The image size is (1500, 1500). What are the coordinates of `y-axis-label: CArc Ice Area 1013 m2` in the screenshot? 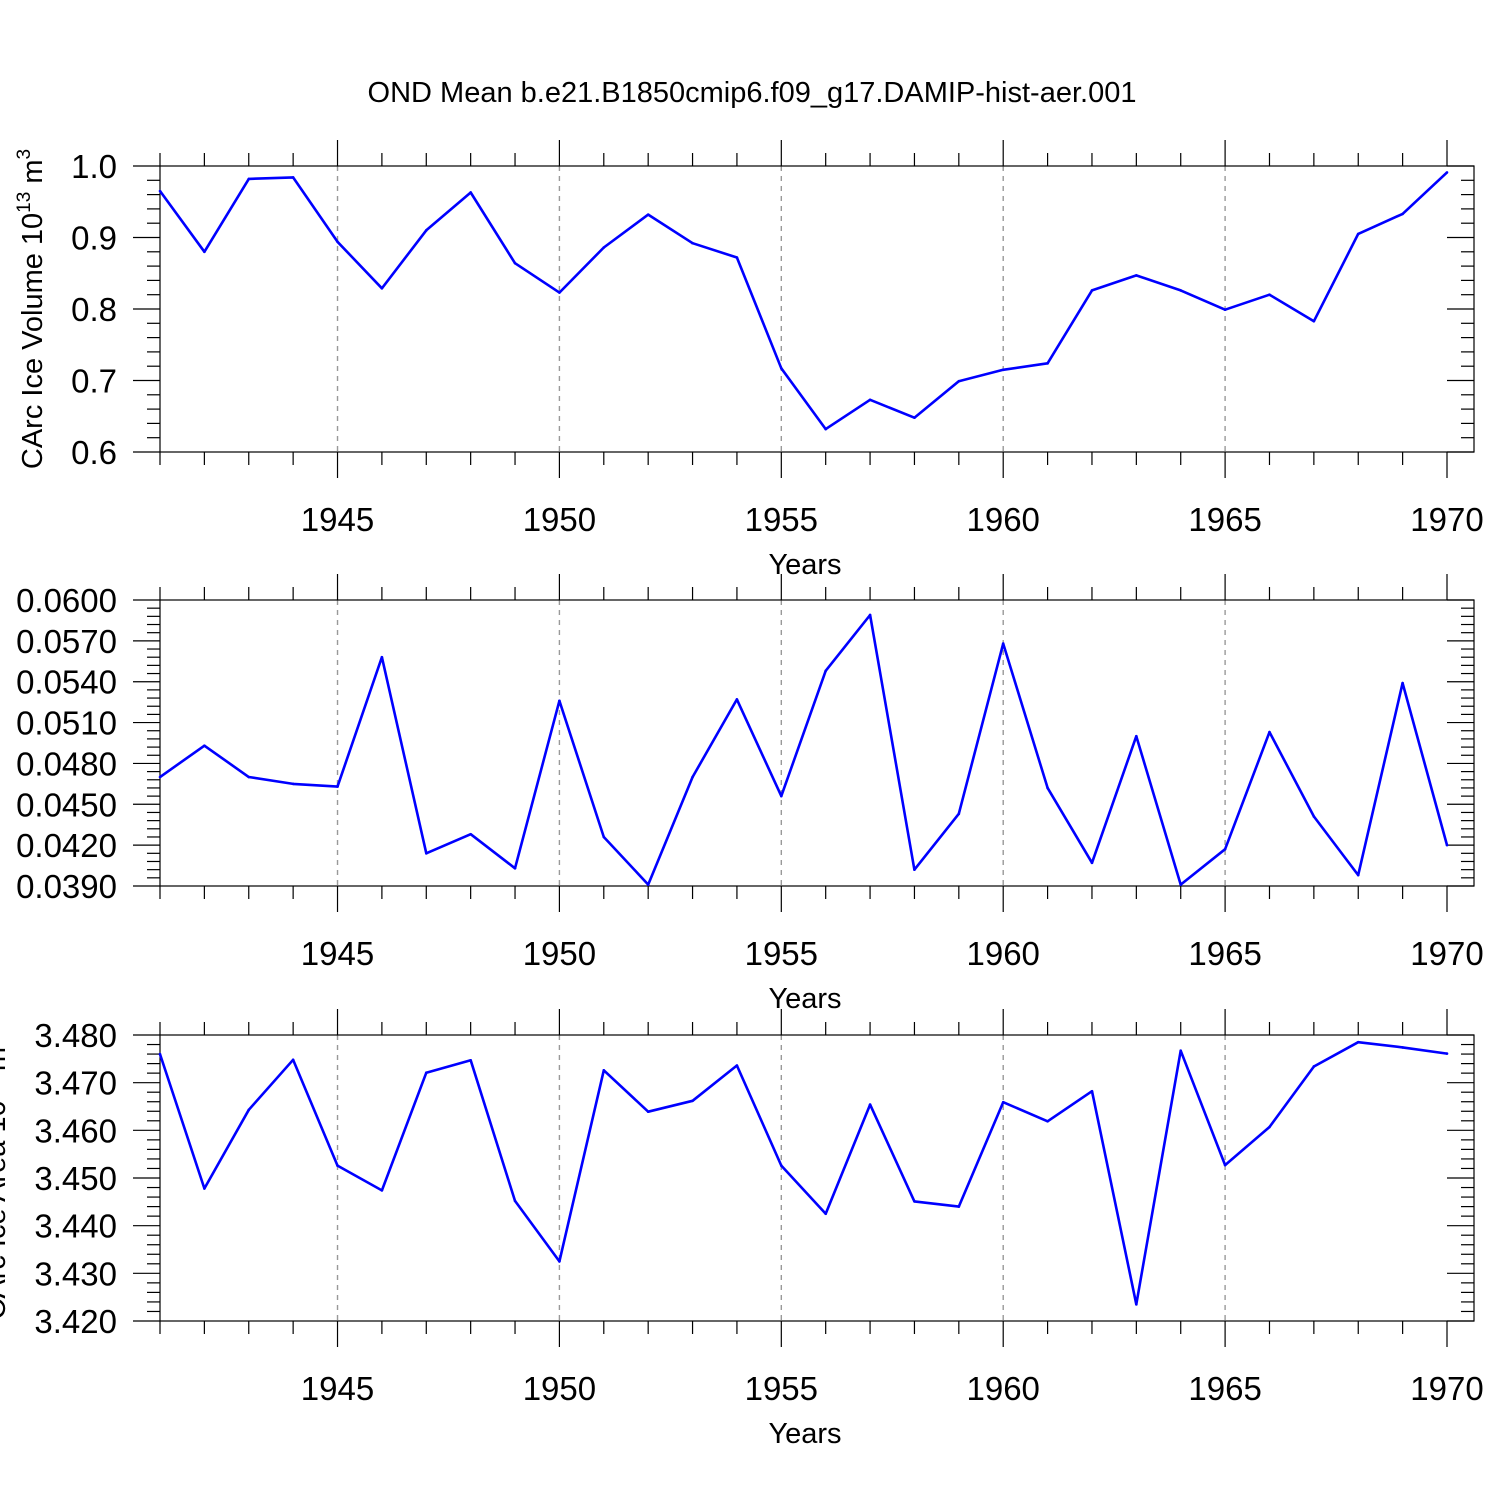 It's located at (6, 1177).